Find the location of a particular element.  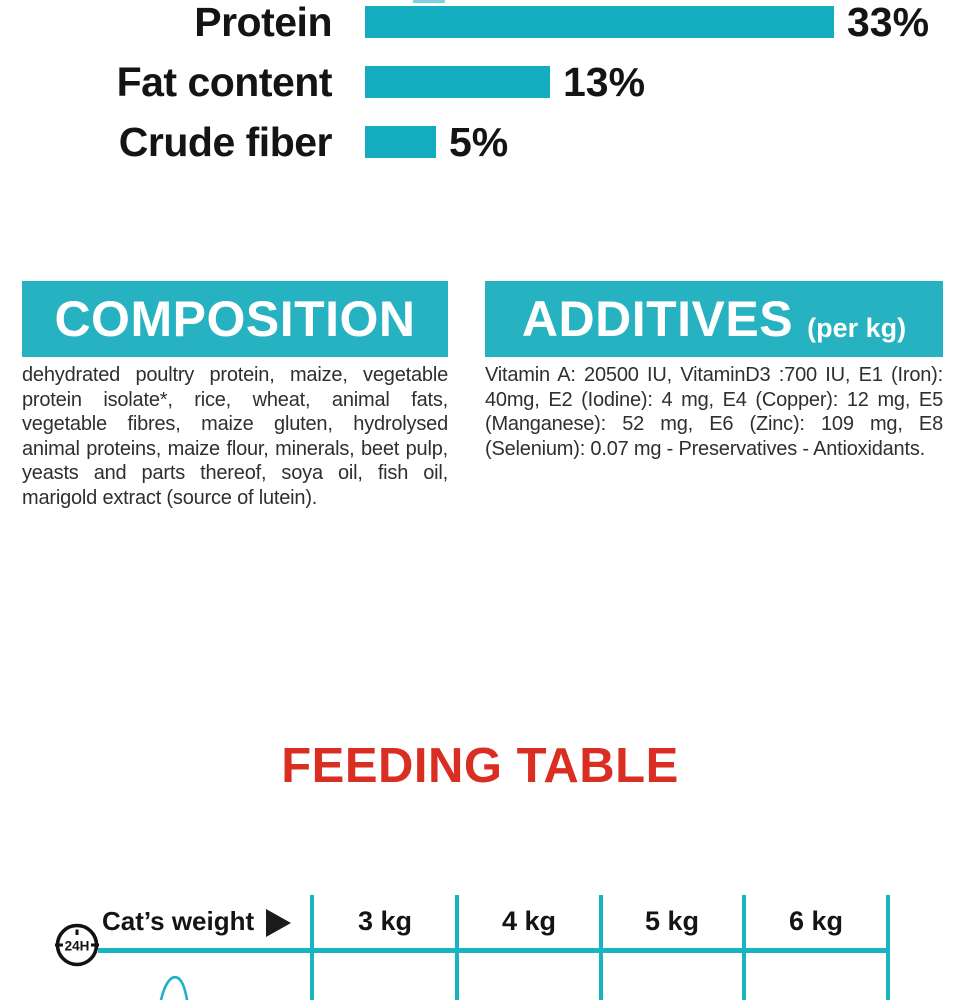

cats-weight-label: Cat’s weight is located at coordinates (178, 921).